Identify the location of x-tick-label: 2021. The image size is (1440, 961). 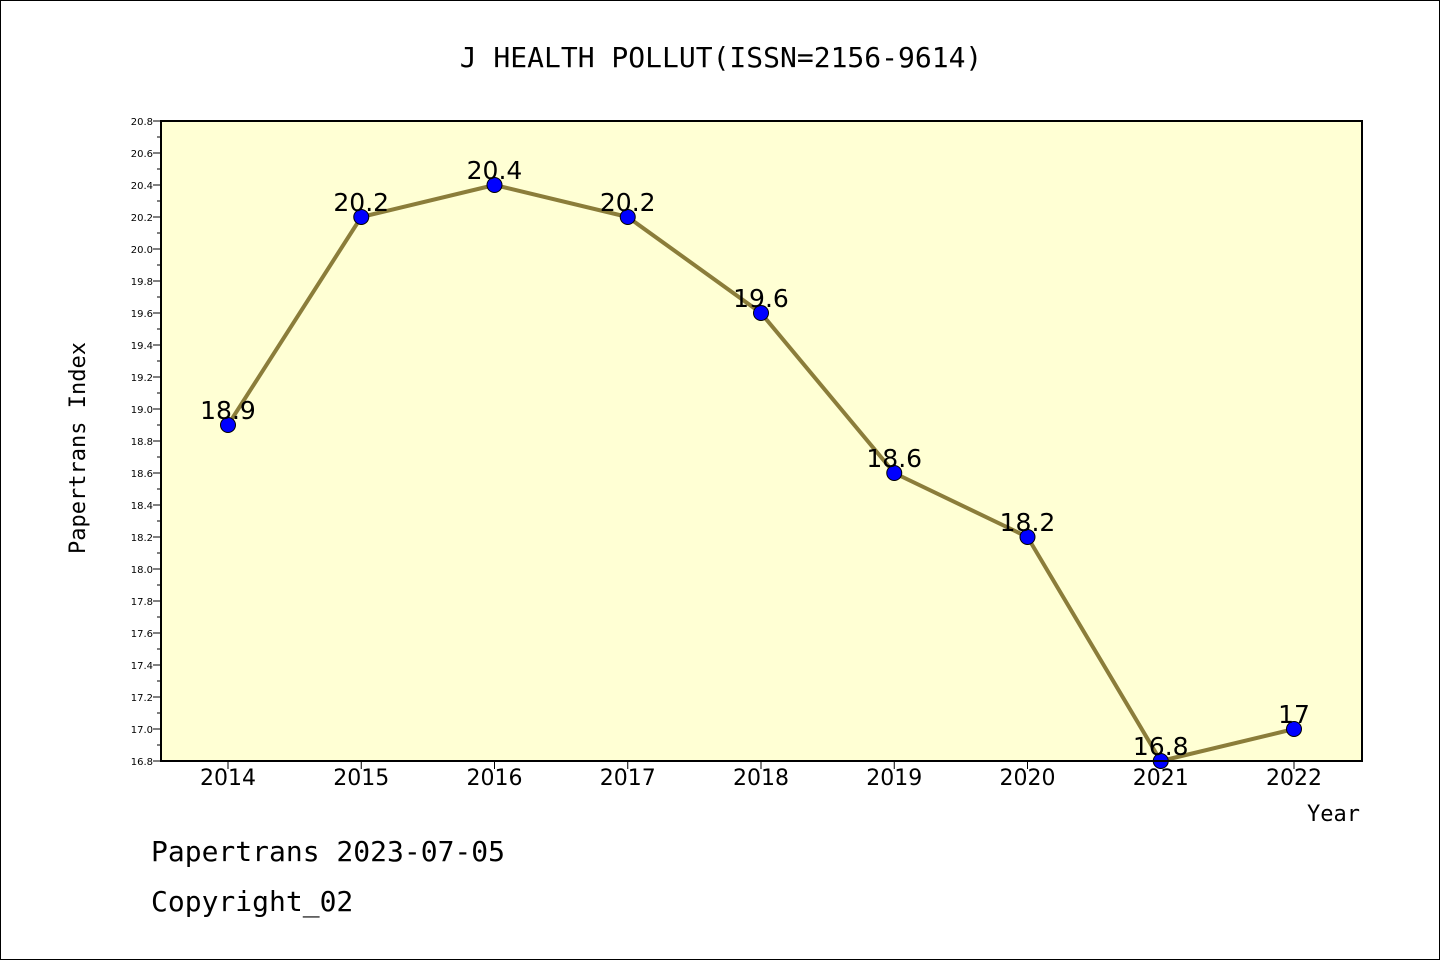
(1161, 778).